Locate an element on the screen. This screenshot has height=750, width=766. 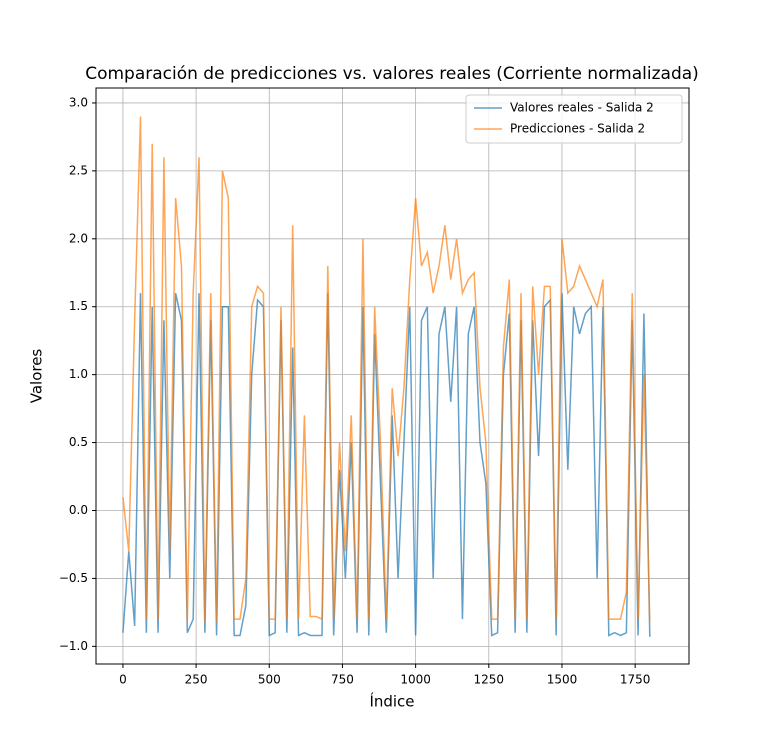
y-tick-label: 0.0 is located at coordinates (78, 510).